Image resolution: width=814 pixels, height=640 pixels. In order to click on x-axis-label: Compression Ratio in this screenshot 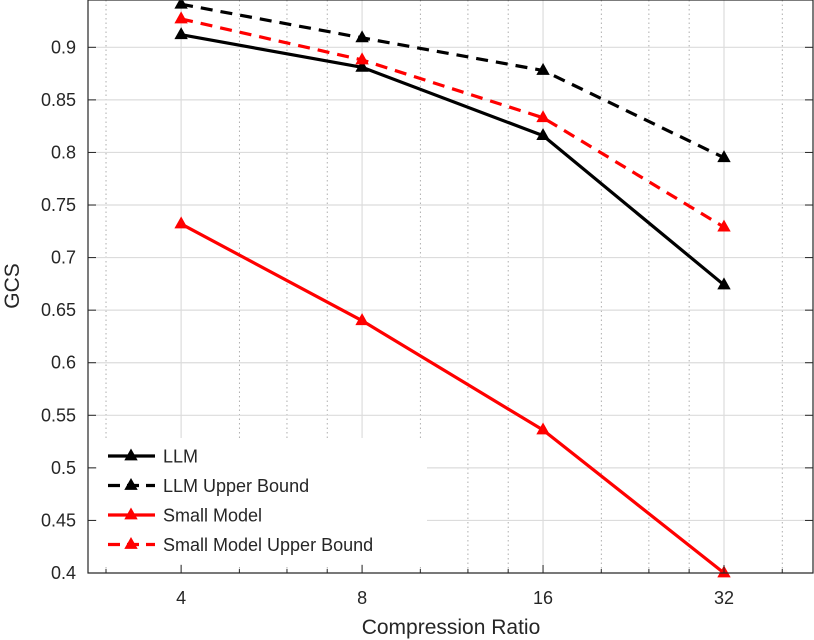, I will do `click(451, 627)`.